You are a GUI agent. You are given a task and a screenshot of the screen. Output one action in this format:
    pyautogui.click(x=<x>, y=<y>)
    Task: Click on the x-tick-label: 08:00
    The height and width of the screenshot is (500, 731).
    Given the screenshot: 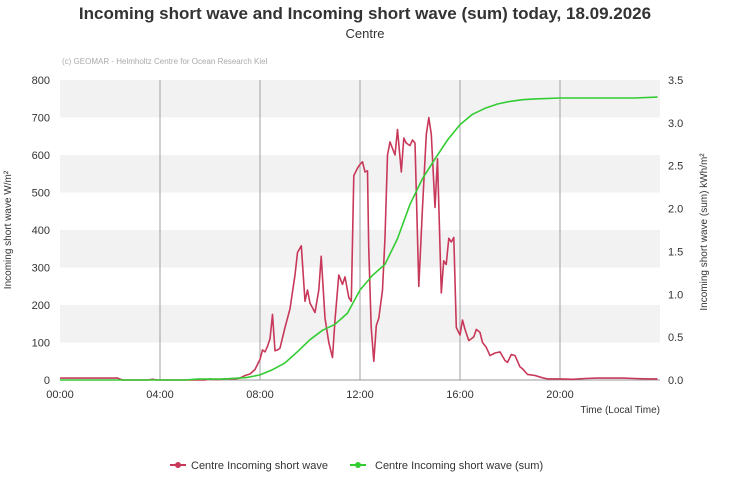 What is the action you would take?
    pyautogui.click(x=260, y=395)
    